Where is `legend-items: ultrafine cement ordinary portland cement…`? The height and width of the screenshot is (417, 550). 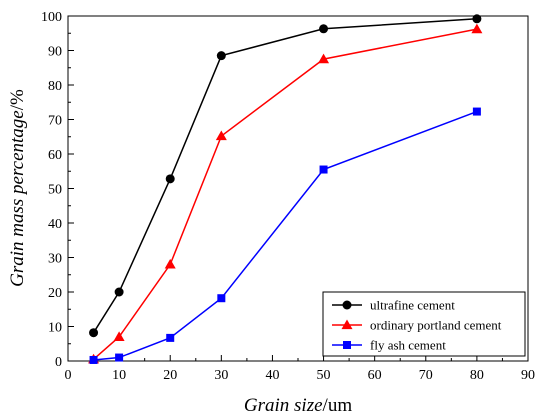 legend-items: ultrafine cement ordinary portland cement… is located at coordinates (417, 325).